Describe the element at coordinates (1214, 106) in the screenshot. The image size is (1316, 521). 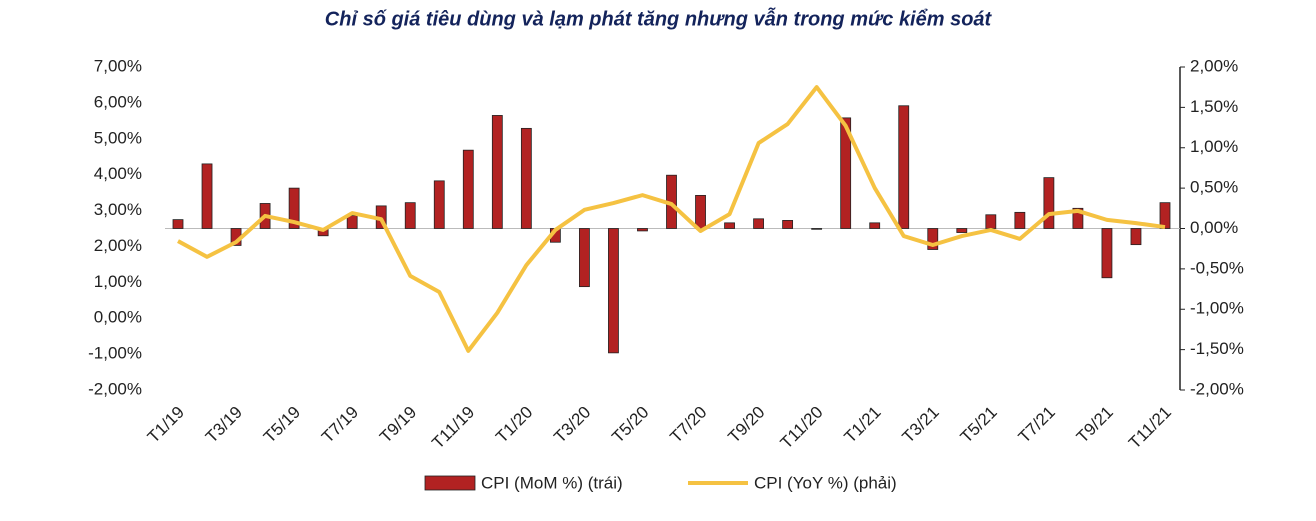
I see `y2-tick-label: 1,50%` at that location.